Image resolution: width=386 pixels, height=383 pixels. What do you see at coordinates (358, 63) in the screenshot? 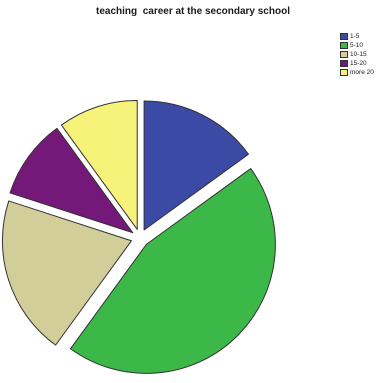
I see `legend-label: 15-20` at bounding box center [358, 63].